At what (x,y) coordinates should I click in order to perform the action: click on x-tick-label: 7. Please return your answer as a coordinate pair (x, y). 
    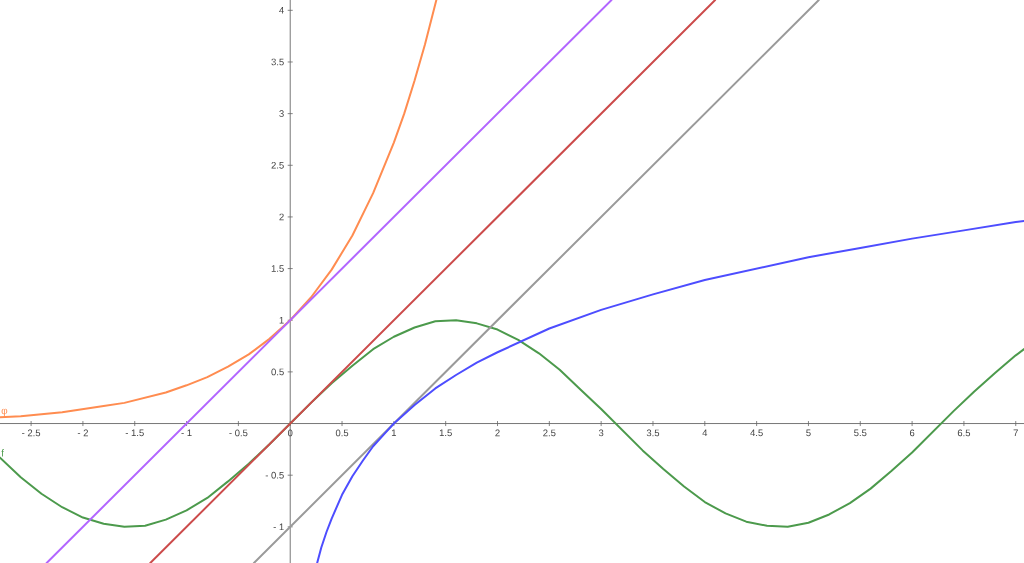
    Looking at the image, I should click on (1015, 433).